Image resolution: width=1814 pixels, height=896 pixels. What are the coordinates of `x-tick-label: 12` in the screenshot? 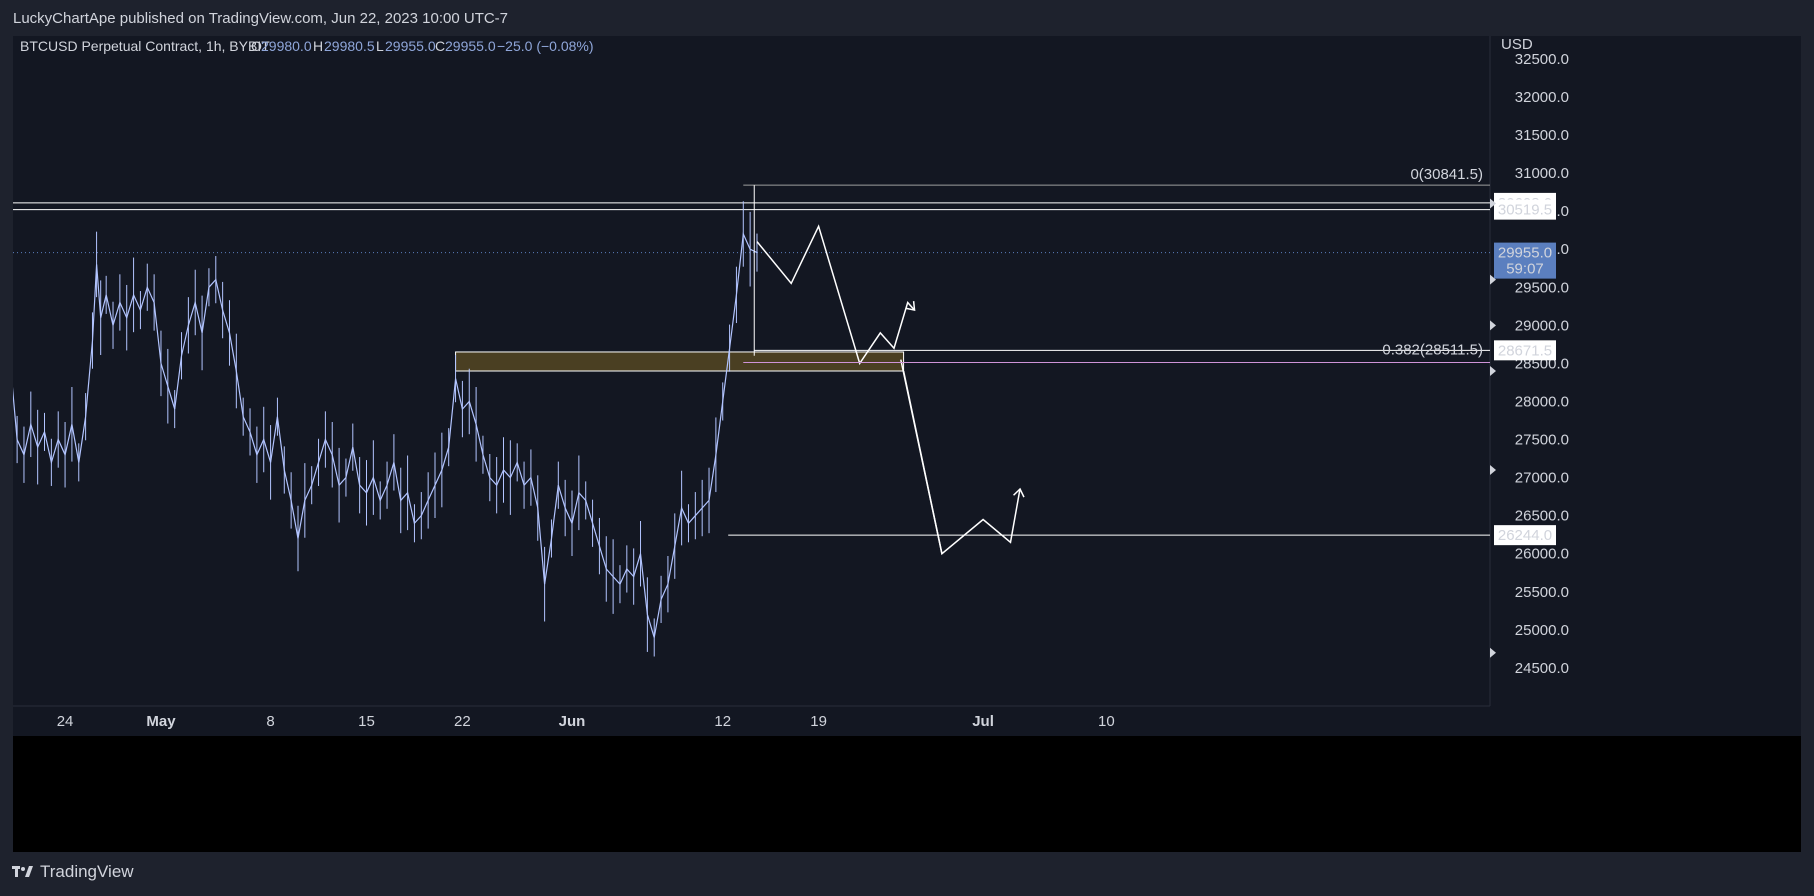 It's located at (722, 721).